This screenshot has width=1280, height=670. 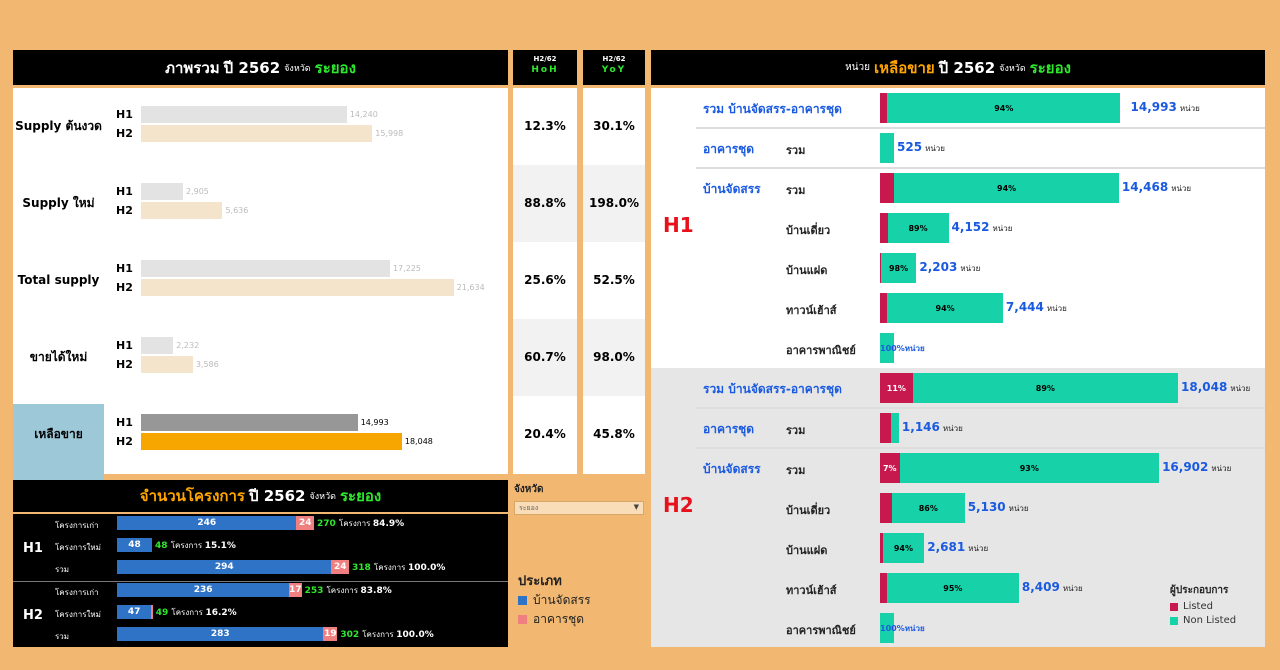 I want to click on hoh-label: HoH, so click(x=545, y=70).